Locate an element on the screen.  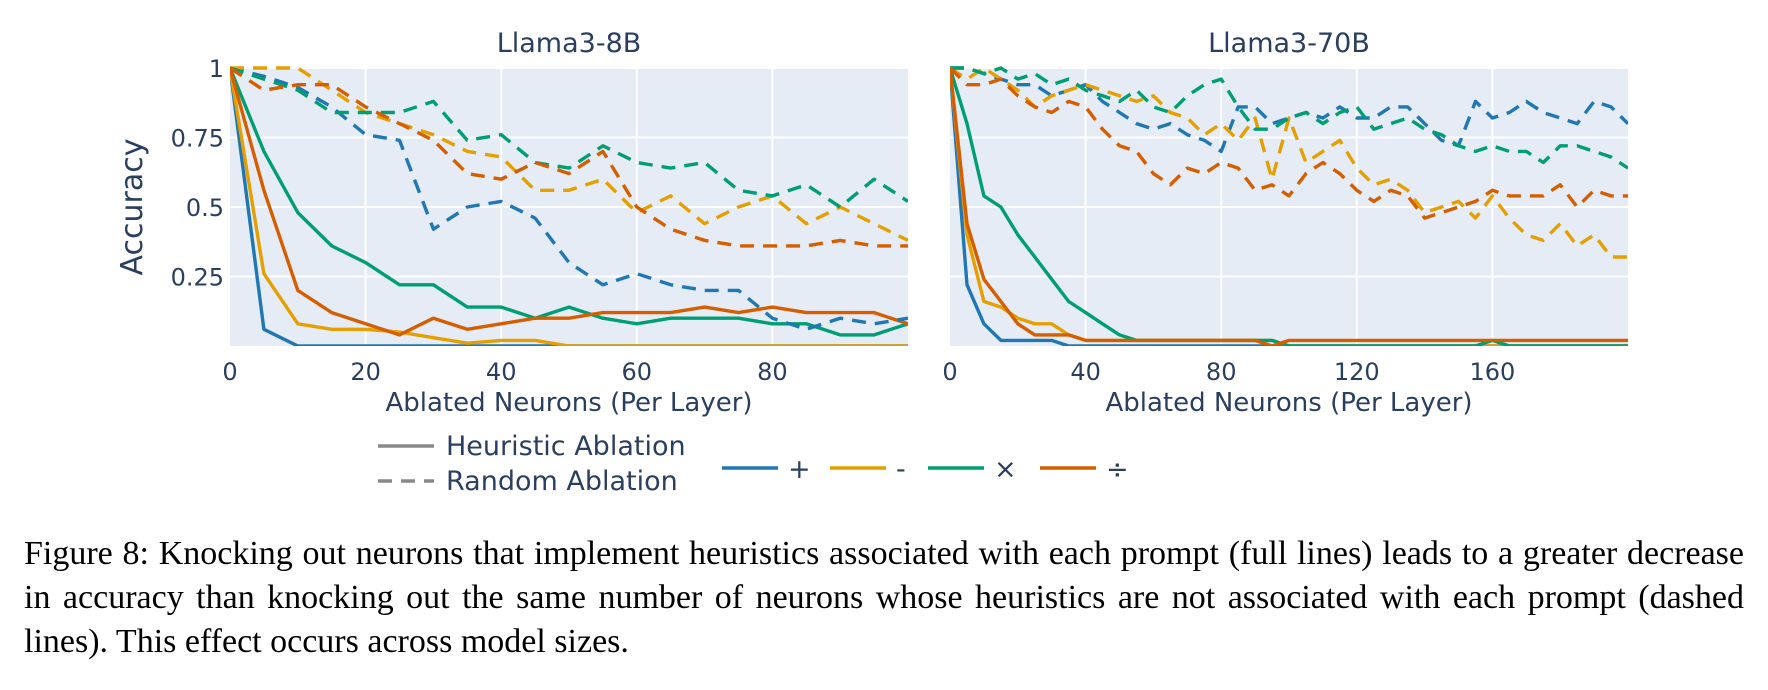
legend-op-label: × is located at coordinates (1005, 469).